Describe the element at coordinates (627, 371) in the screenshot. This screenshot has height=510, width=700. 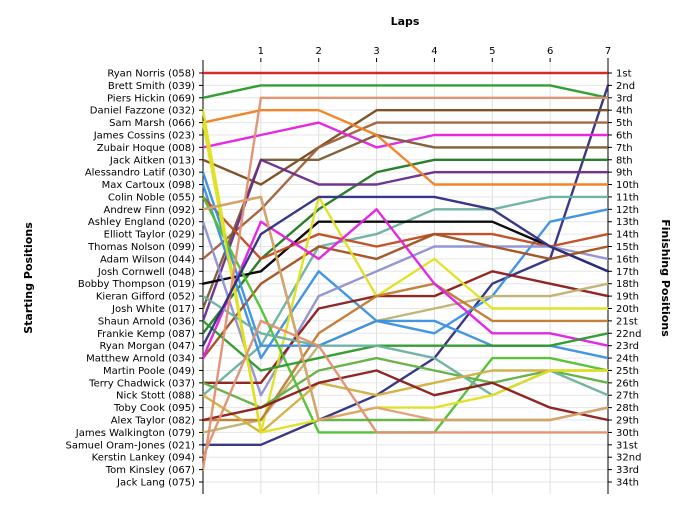
I see `finishing-position-label: 25th` at that location.